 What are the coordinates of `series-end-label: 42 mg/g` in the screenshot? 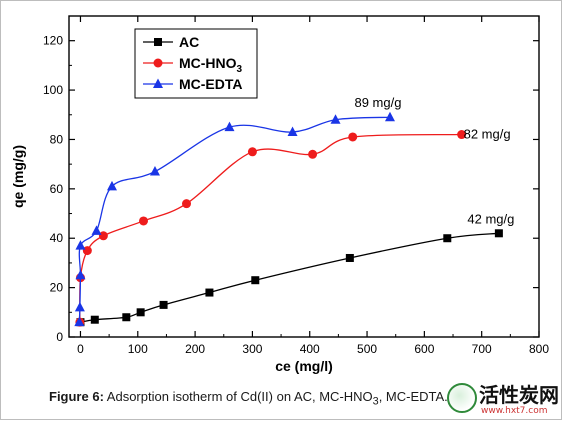 It's located at (490, 218).